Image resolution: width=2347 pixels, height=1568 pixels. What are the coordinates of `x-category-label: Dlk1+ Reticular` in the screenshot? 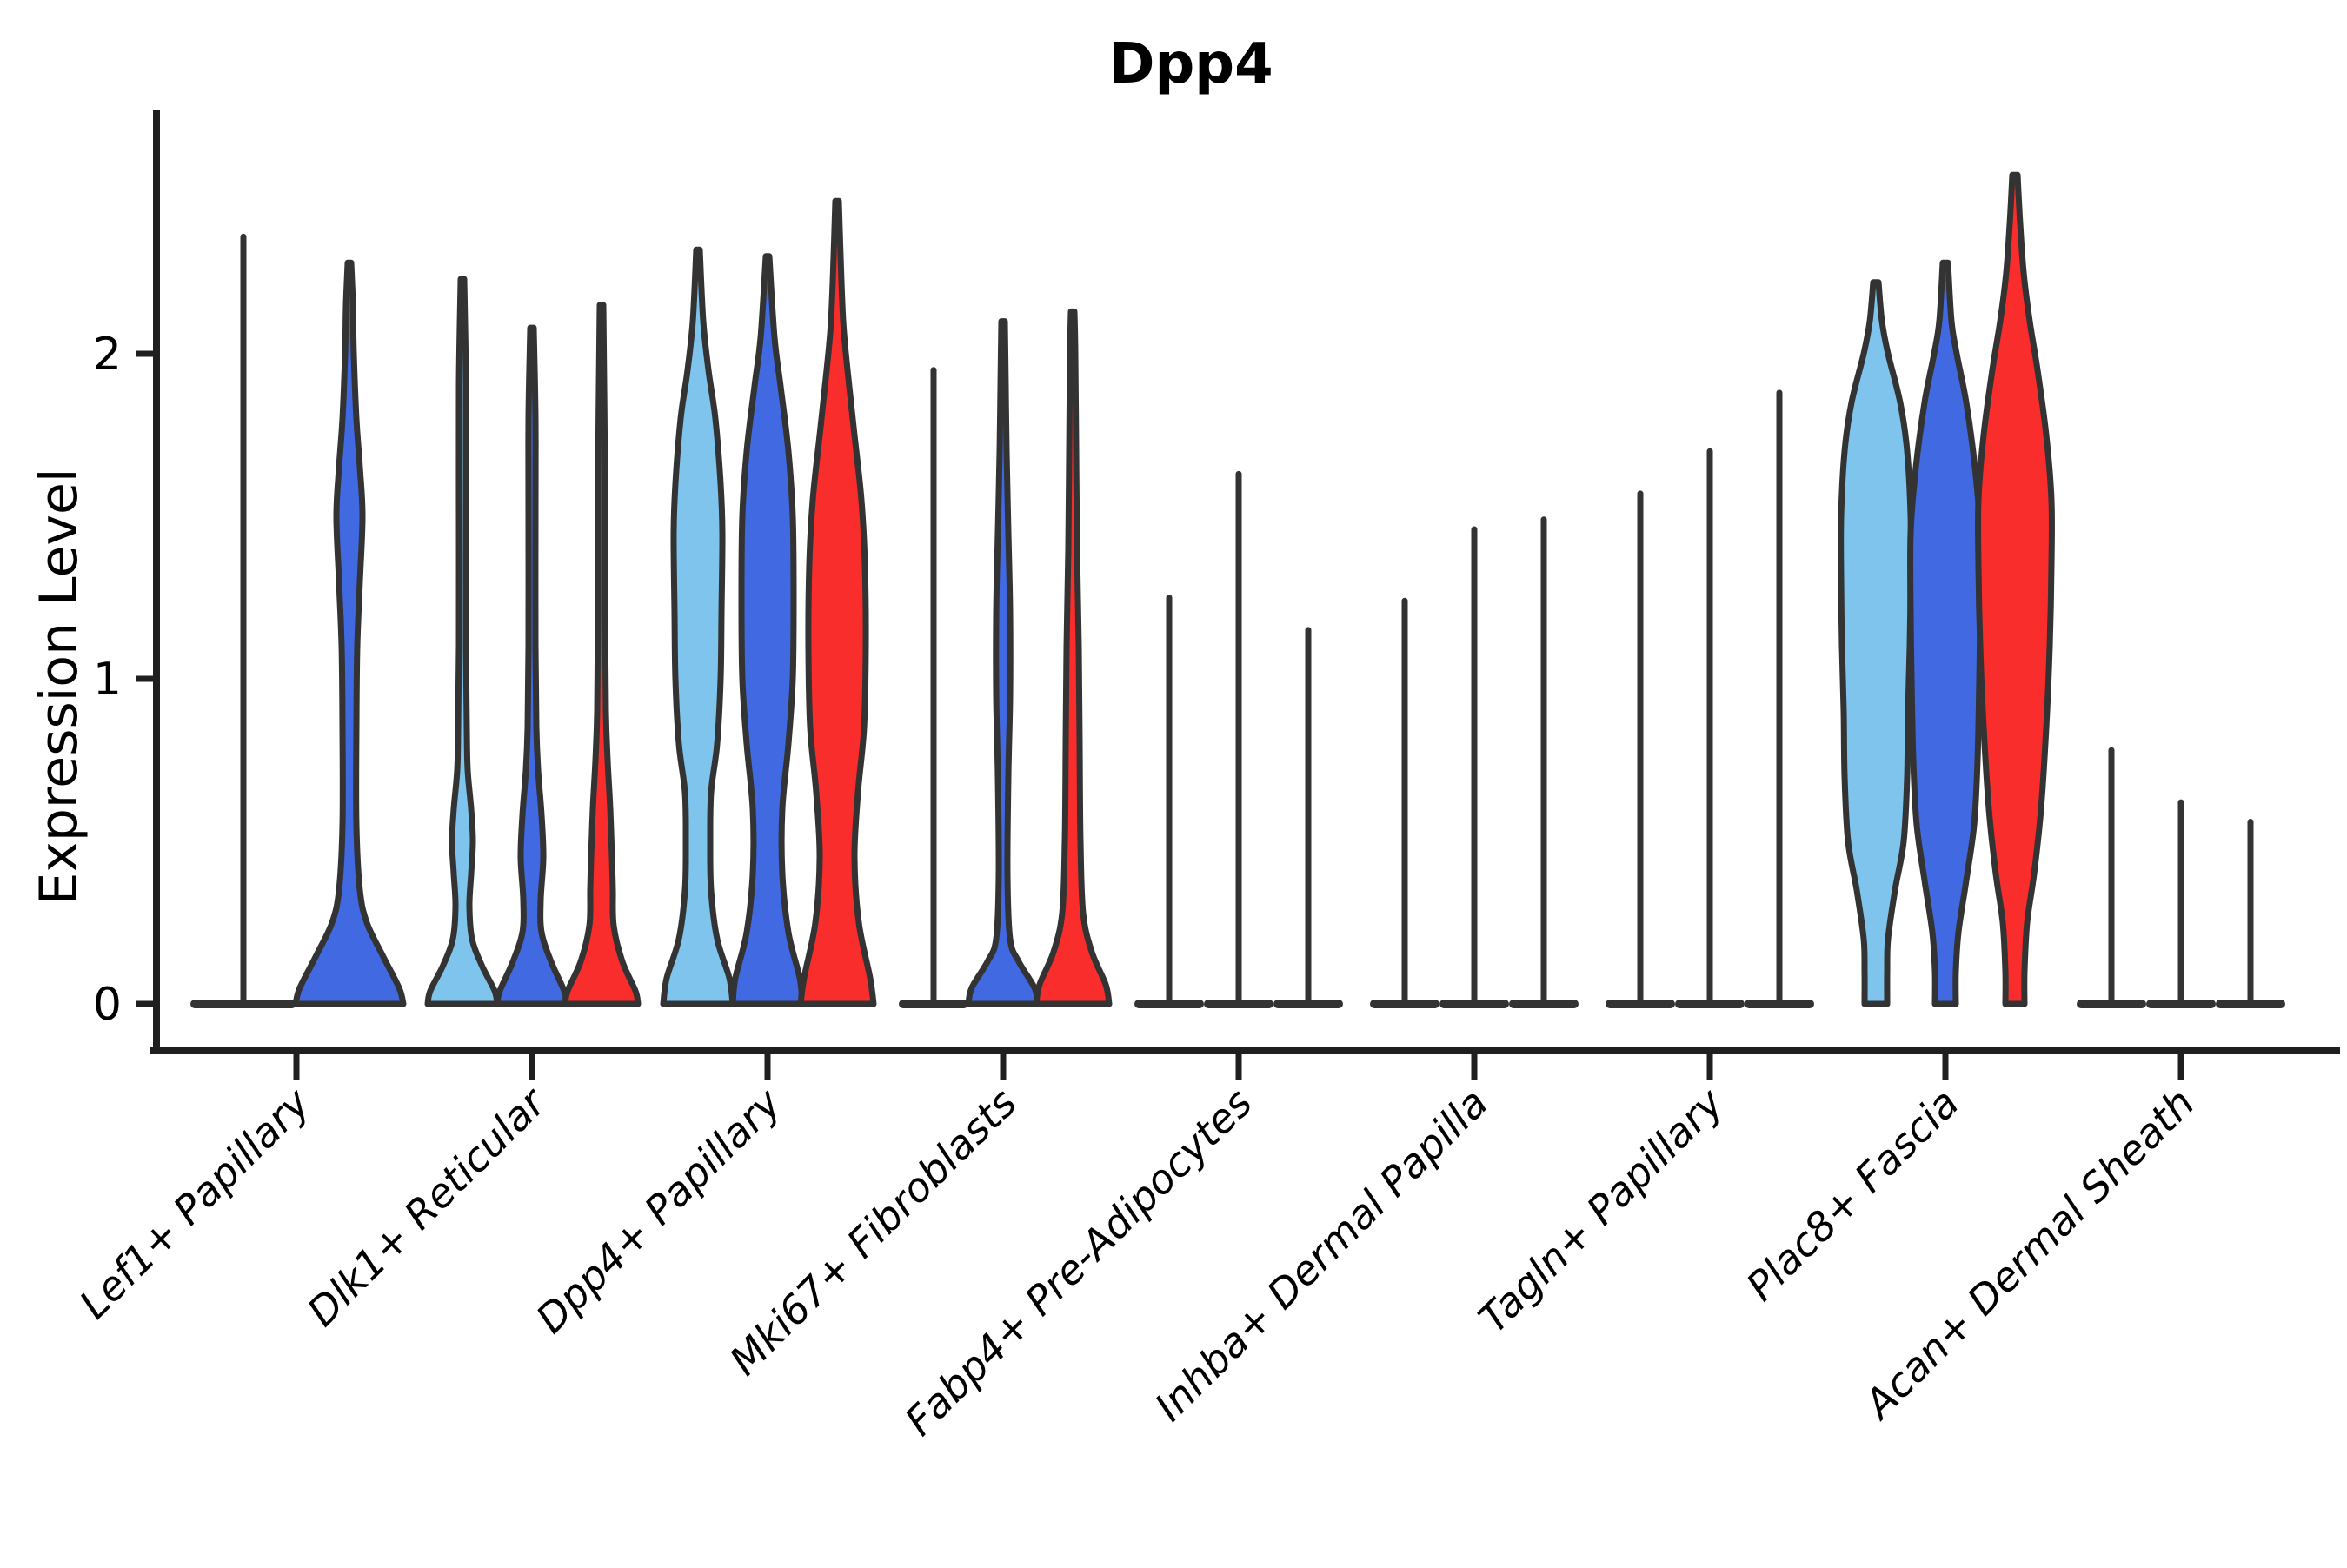 It's located at (427, 1206).